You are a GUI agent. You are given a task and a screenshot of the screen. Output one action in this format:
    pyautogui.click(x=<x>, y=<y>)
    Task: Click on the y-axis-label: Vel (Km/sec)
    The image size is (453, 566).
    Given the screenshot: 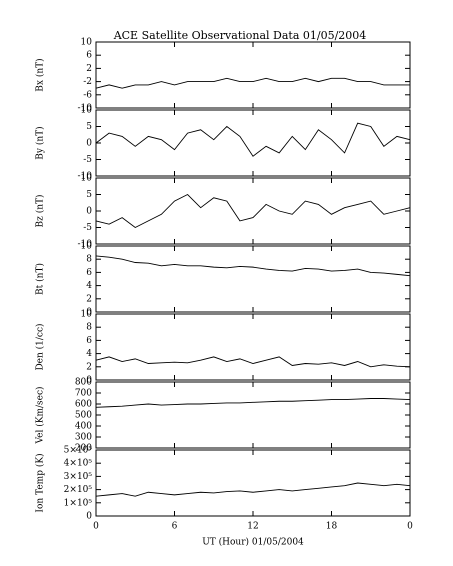 What is the action you would take?
    pyautogui.click(x=40, y=415)
    